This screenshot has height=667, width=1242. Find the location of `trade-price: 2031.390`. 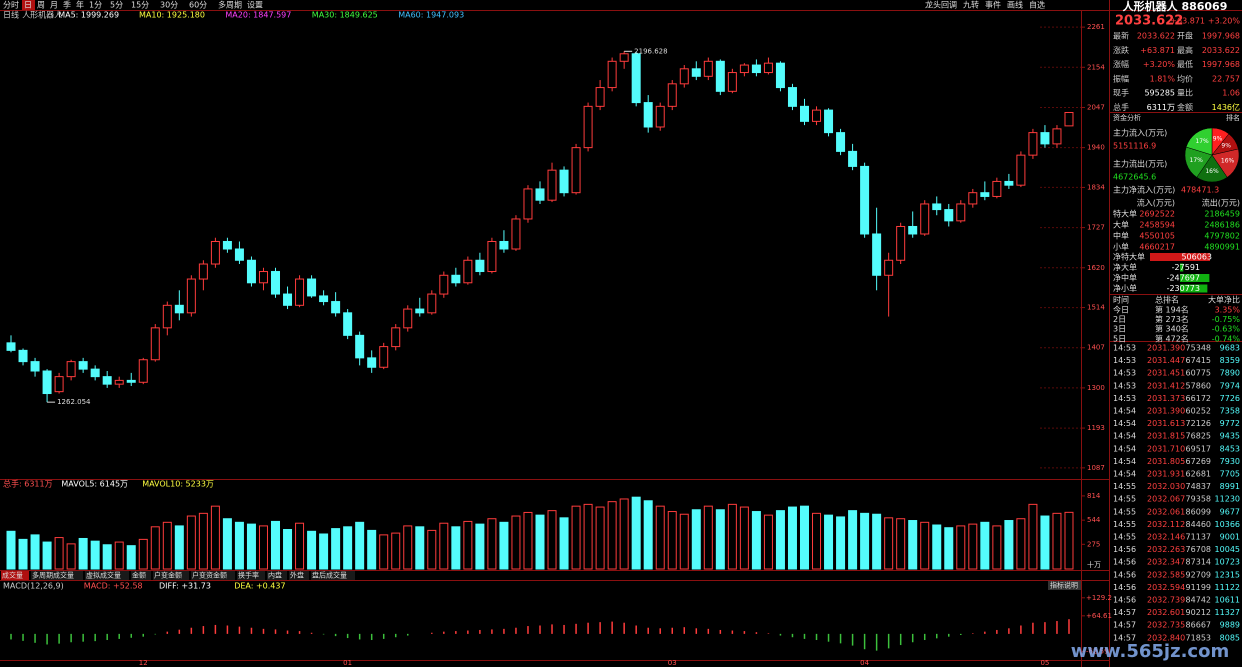

trade-price: 2031.390 is located at coordinates (1166, 348).